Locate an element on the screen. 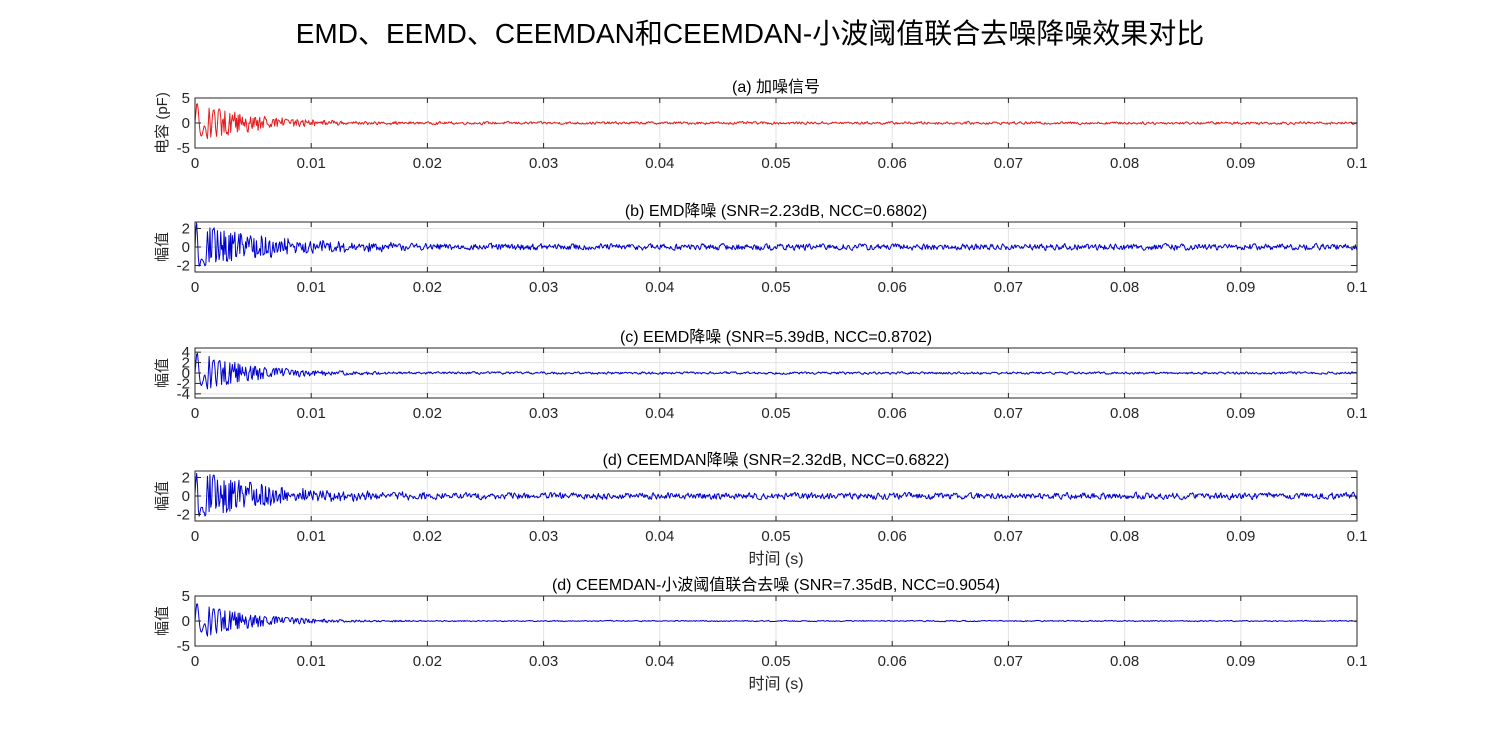  y-tick-label: 4 is located at coordinates (186, 352).